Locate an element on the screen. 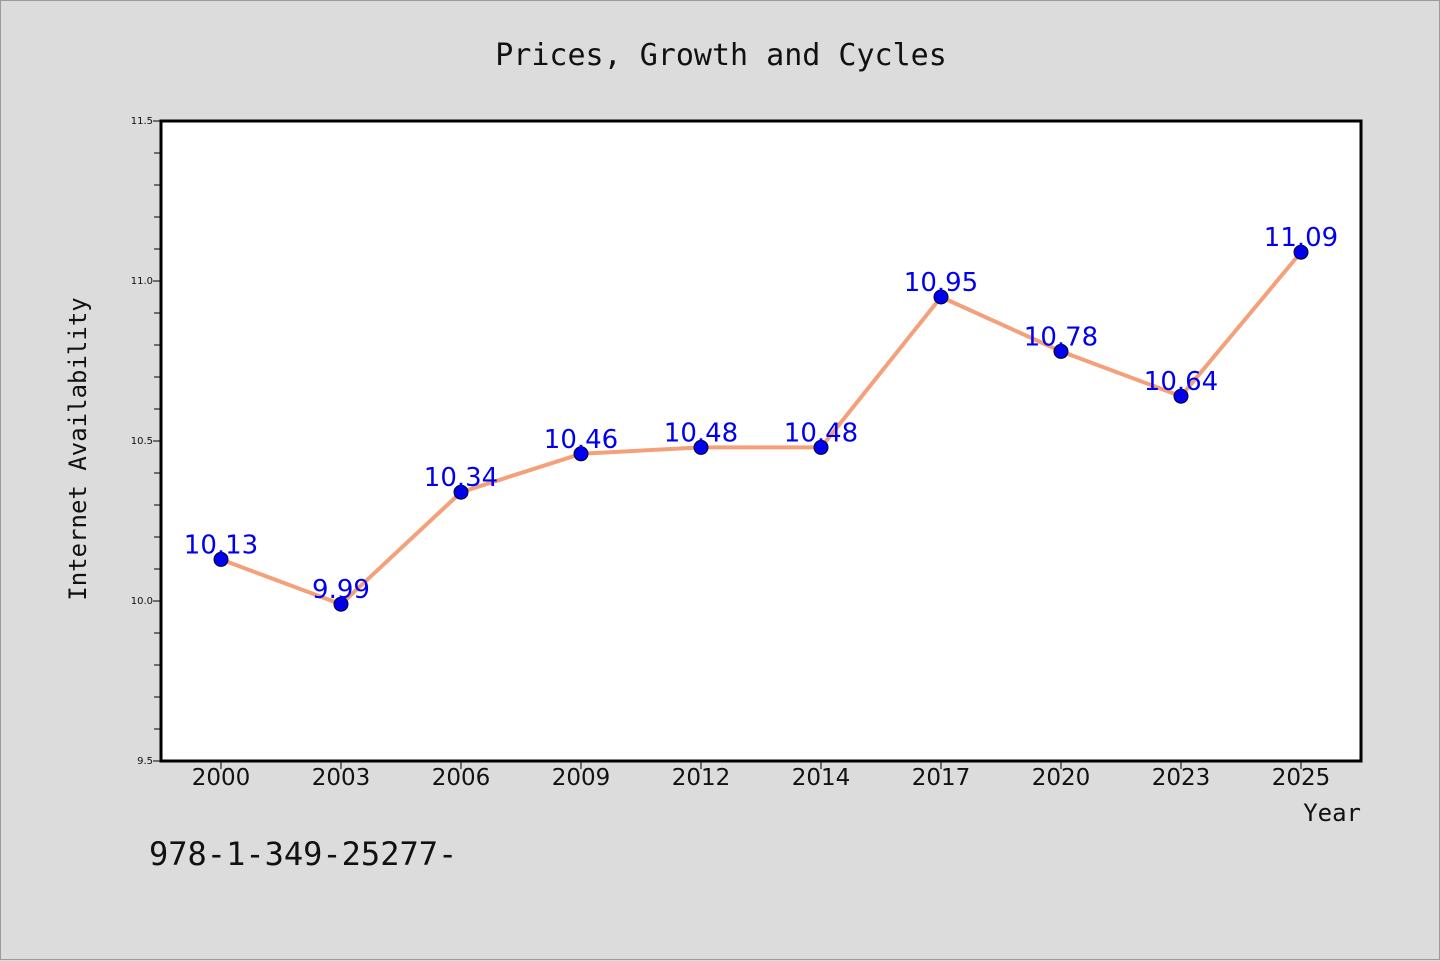 The width and height of the screenshot is (1440, 961). y-axis: 9.5 10.0 10.5 11.0 11.5 is located at coordinates (146, 441).